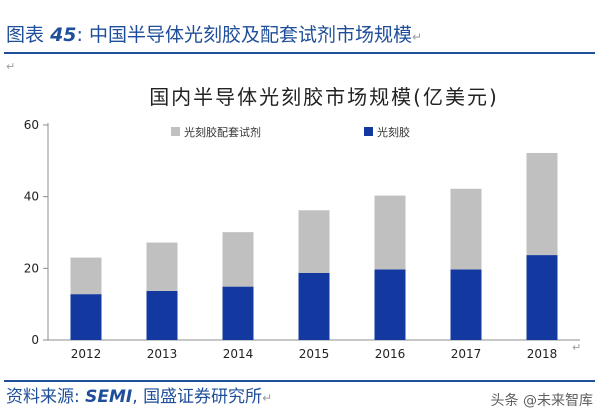  What do you see at coordinates (290, 132) in the screenshot?
I see `legend: 光刻胶 光刻胶配套试剂` at bounding box center [290, 132].